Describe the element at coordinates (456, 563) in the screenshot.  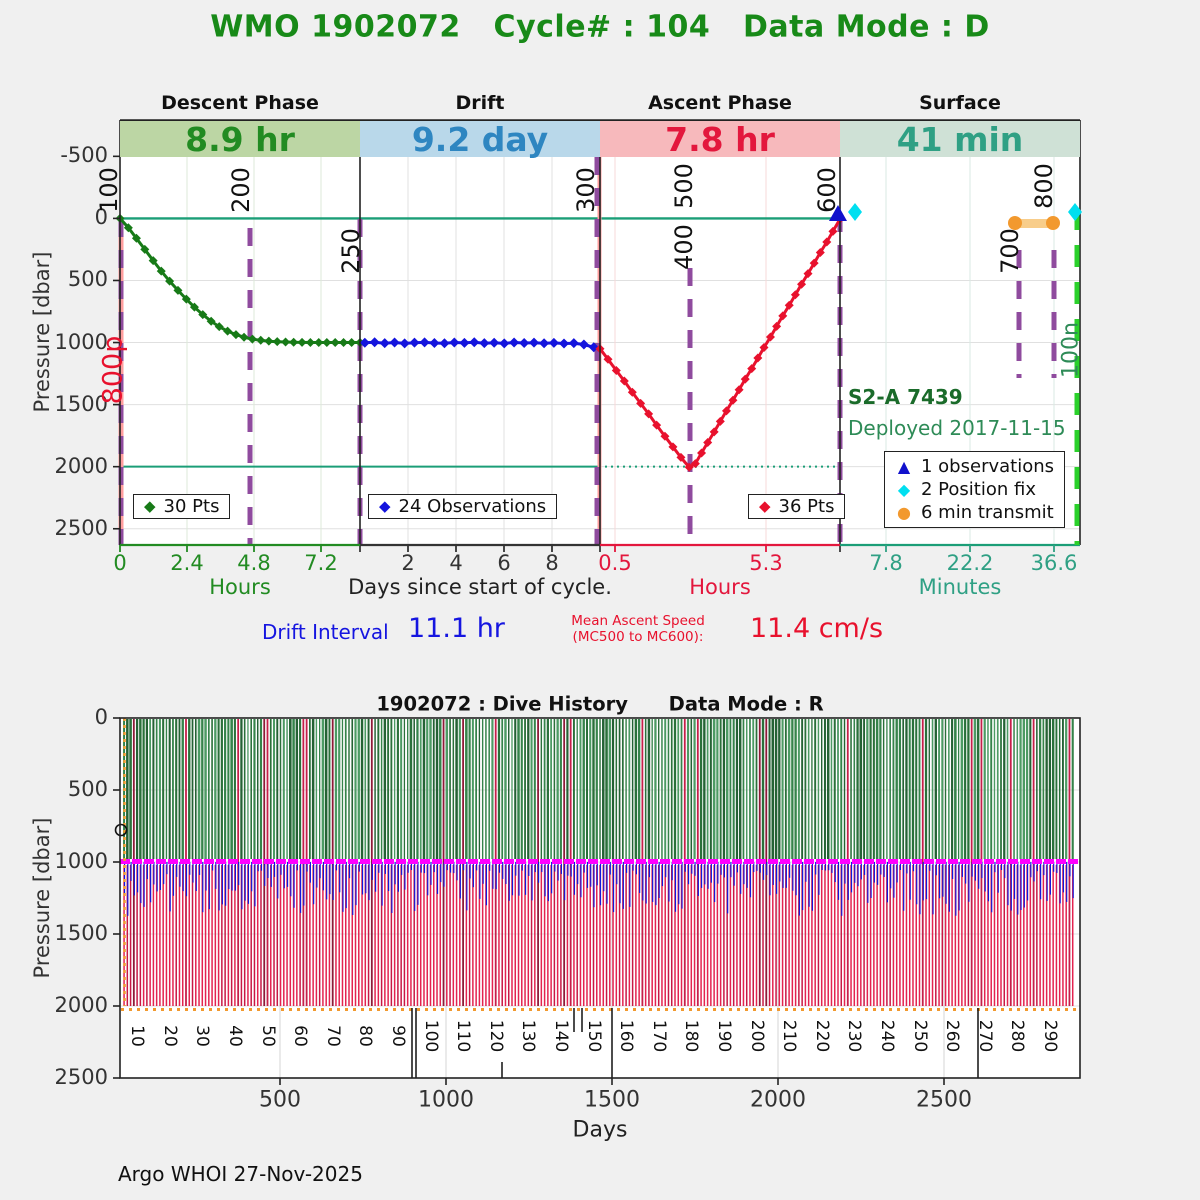
I see `top-x-tick-4: 4` at that location.